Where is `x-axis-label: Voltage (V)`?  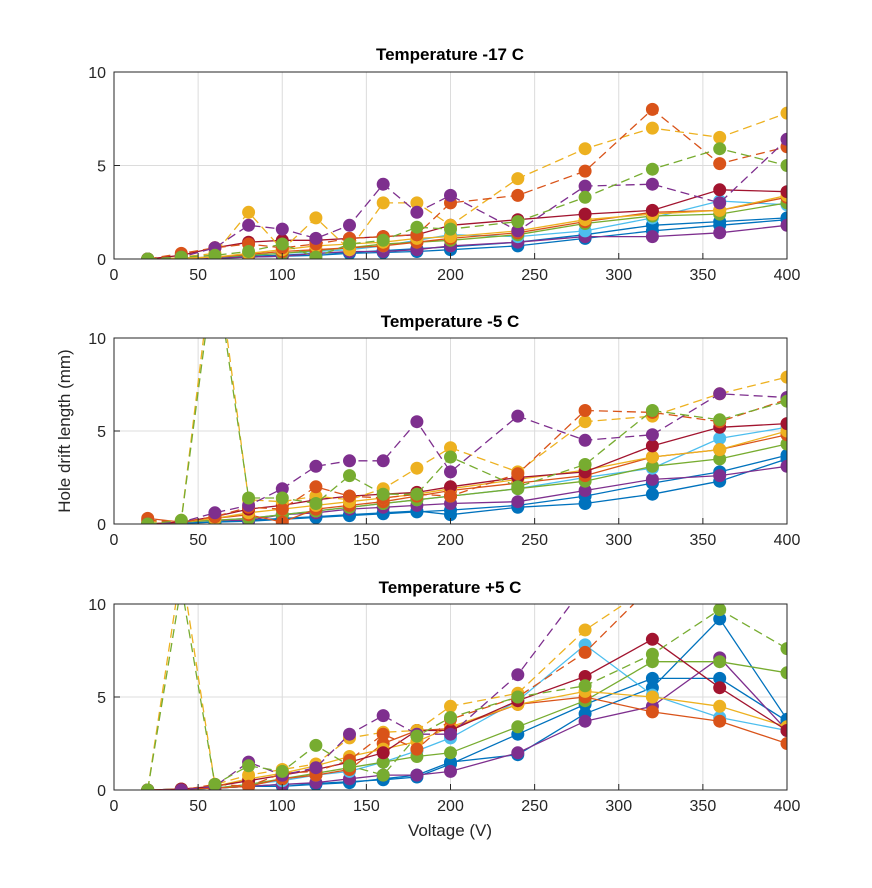
x-axis-label: Voltage (V) is located at coordinates (450, 830).